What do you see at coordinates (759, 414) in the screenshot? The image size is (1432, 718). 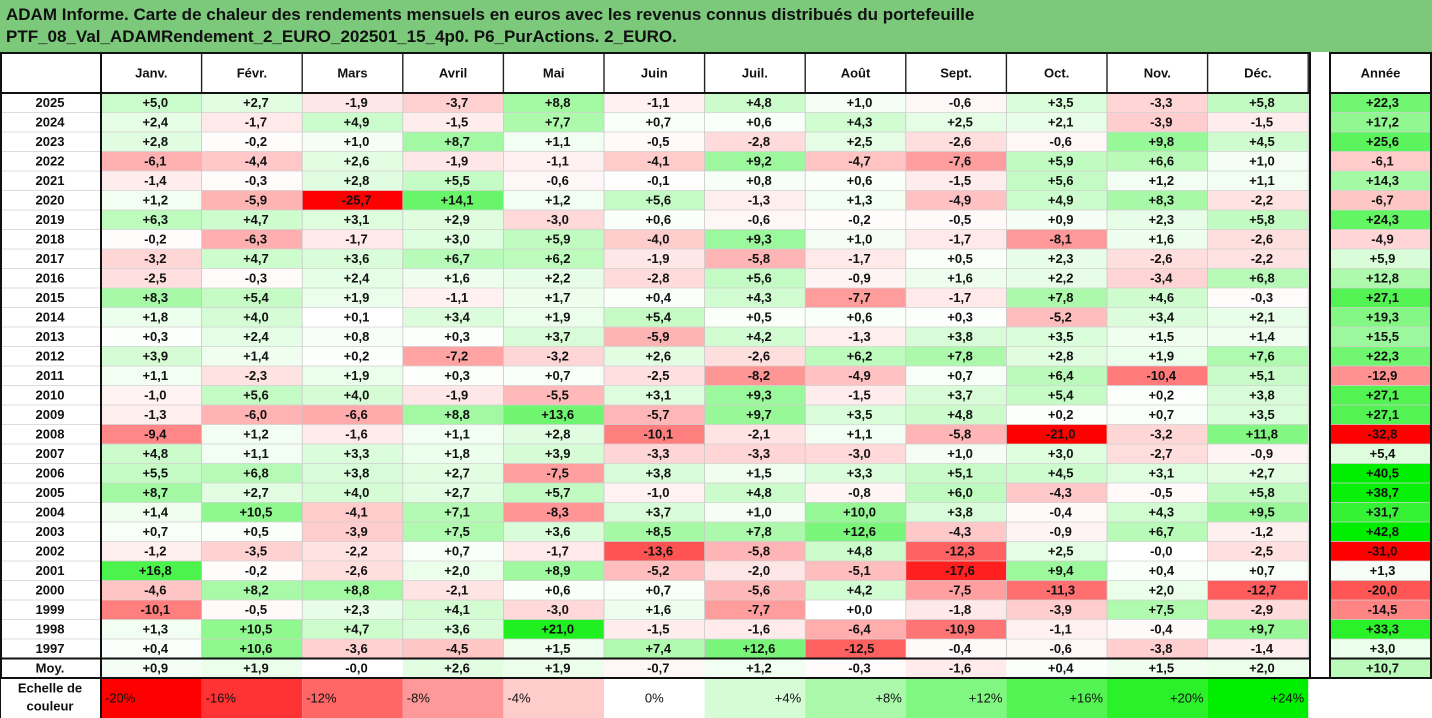 I see `cell-value: +9,7` at bounding box center [759, 414].